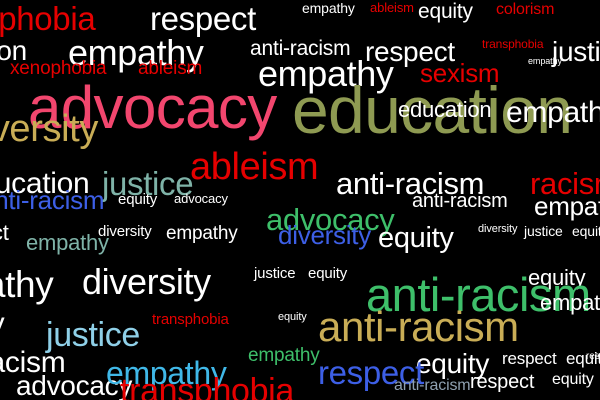  What do you see at coordinates (525, 9) in the screenshot?
I see `word: colorism` at bounding box center [525, 9].